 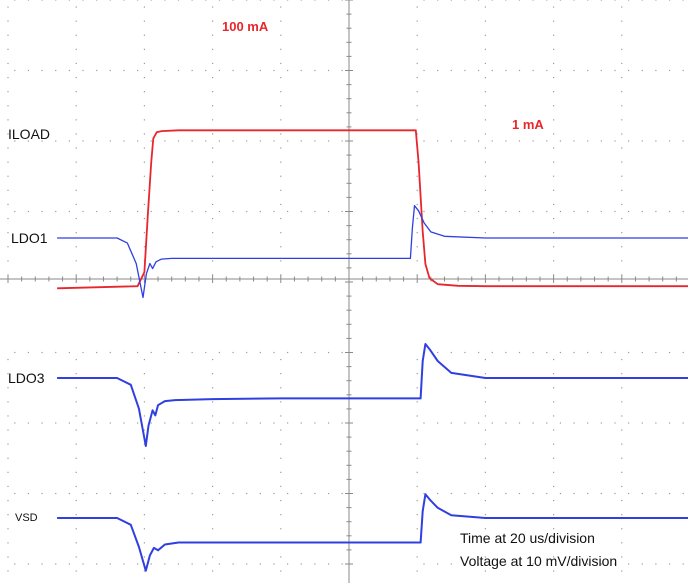 What do you see at coordinates (528, 124) in the screenshot?
I see `iload-level-label: 1 mA` at bounding box center [528, 124].